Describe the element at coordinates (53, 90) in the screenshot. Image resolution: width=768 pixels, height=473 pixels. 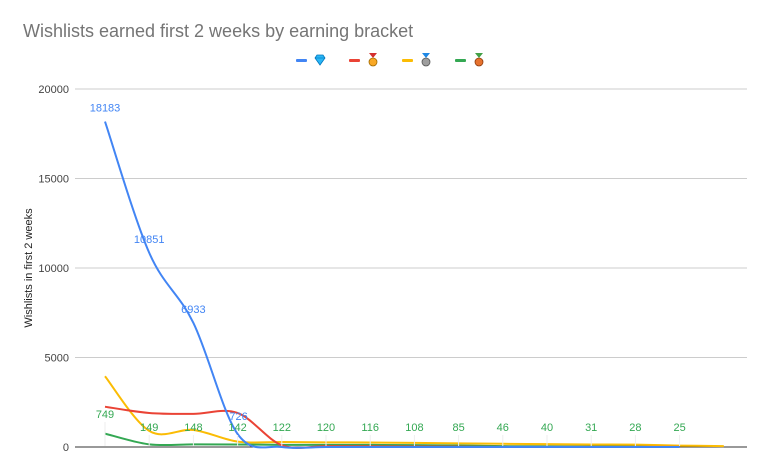
I see `y-tick-label: 20000` at that location.